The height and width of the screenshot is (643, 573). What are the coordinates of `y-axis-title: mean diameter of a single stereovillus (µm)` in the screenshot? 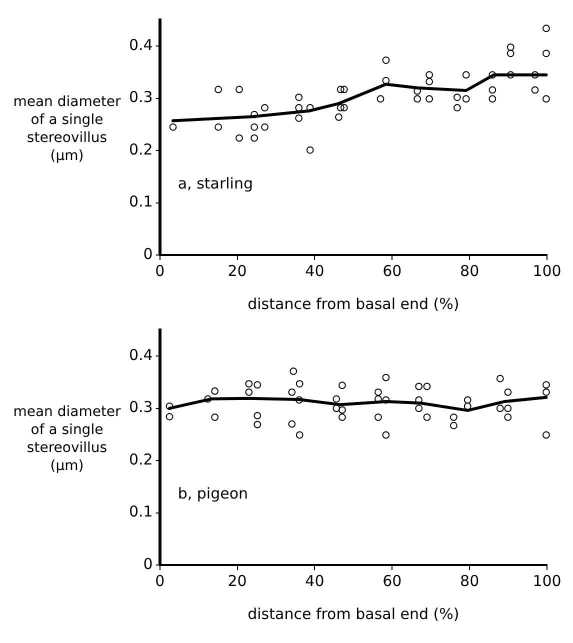 It's located at (67, 129).